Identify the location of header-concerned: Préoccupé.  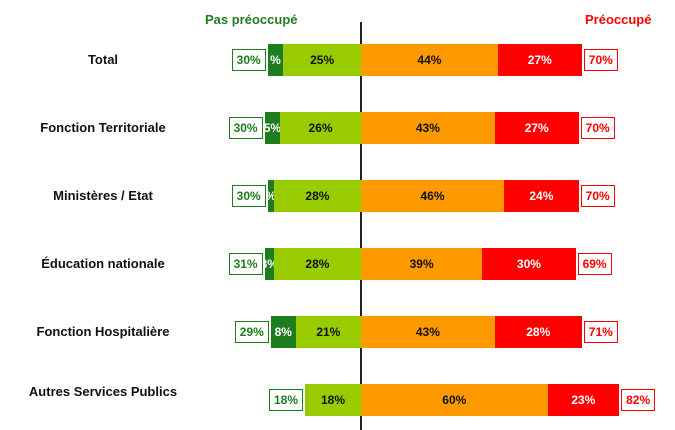
(618, 19).